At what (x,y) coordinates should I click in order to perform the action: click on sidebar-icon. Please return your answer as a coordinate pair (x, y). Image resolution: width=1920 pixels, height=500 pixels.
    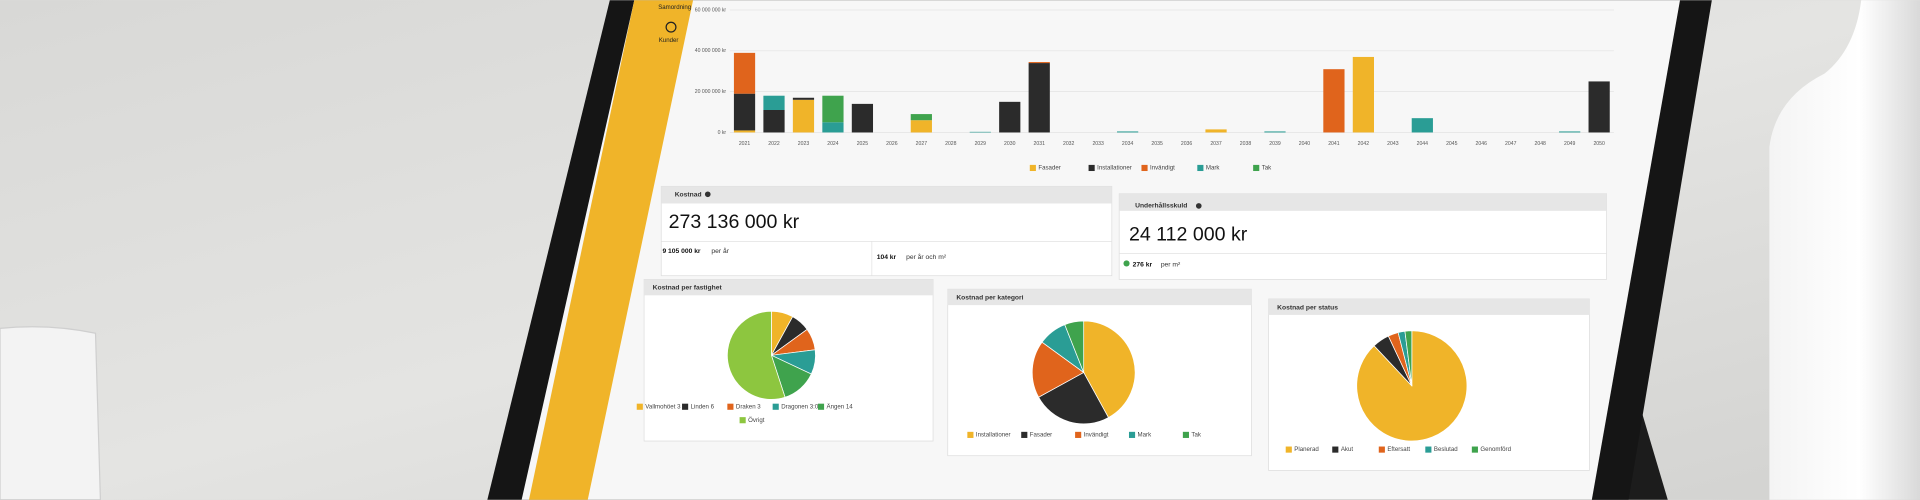
    Looking at the image, I should click on (671, 27).